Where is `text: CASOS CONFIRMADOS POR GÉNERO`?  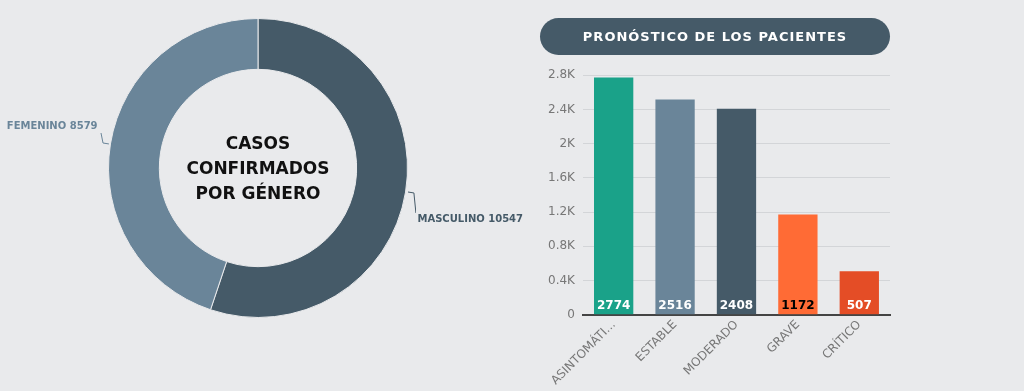
text: CASOS CONFIRMADOS POR GÉNERO is located at coordinates (258, 168).